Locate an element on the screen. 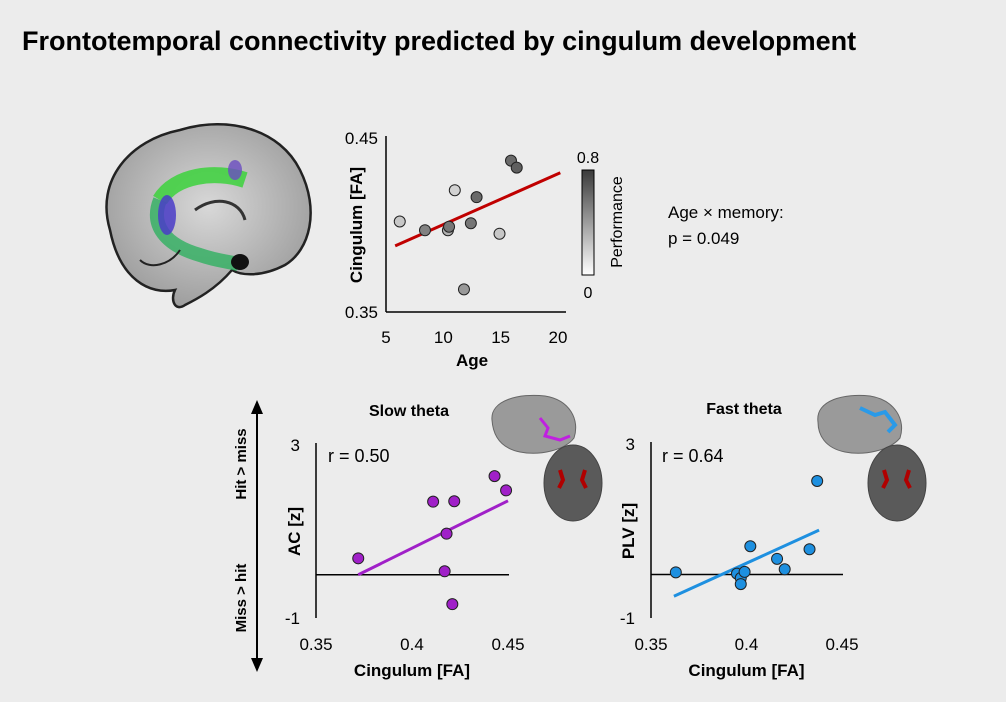 This screenshot has height=702, width=1006. miss-greater-hit-label: Miss > hit is located at coordinates (241, 598).